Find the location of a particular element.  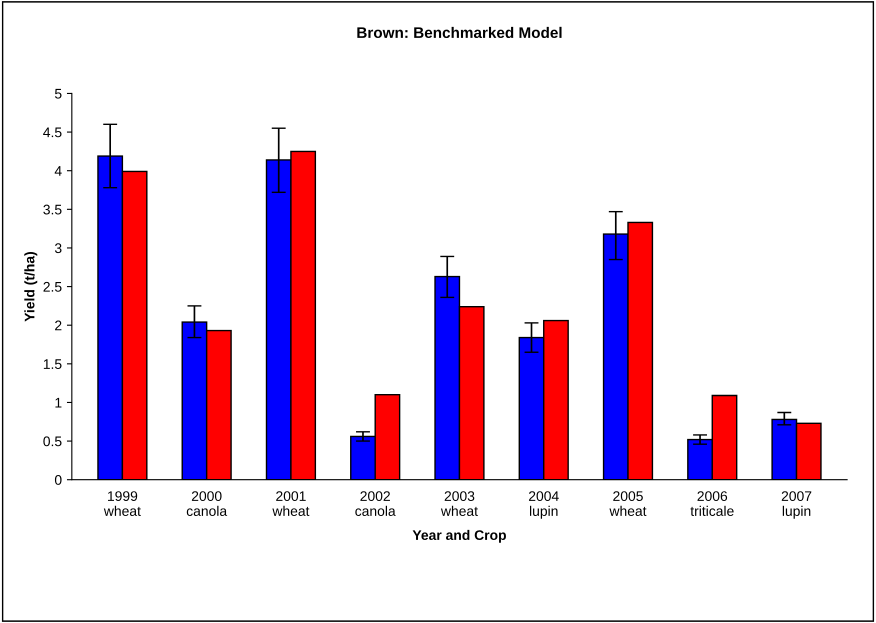

y-tick-label: 0 is located at coordinates (58, 480).